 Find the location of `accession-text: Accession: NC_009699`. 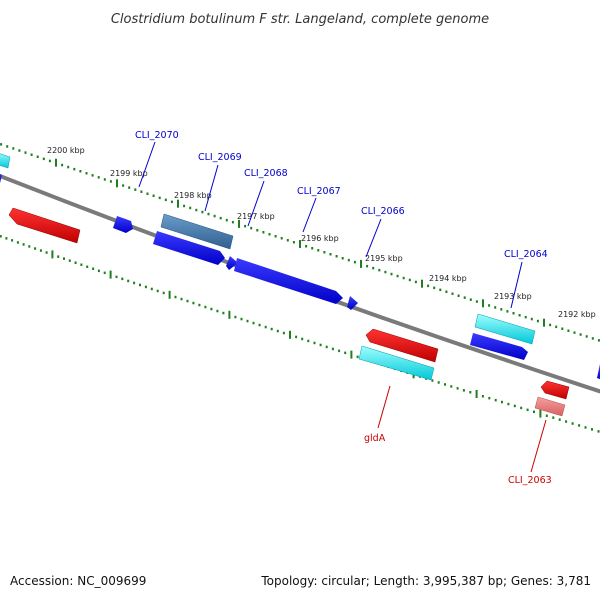

accession-text: Accession: NC_009699 is located at coordinates (78, 581).